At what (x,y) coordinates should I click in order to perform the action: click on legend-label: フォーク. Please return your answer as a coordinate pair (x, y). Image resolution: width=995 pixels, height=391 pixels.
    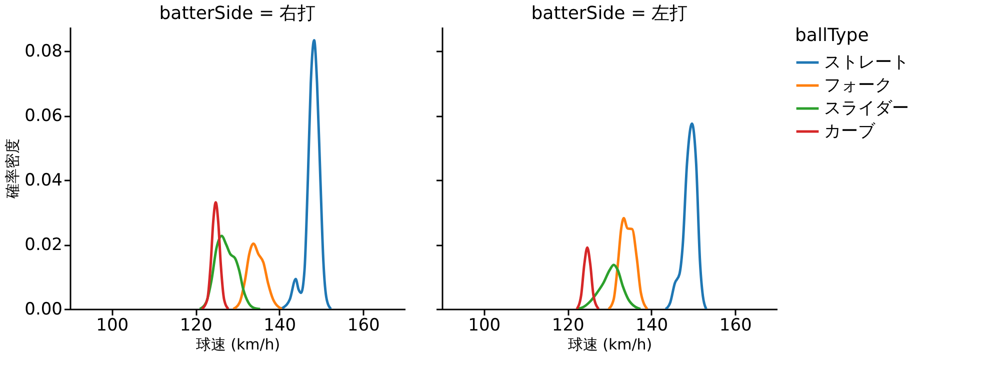
    Looking at the image, I should click on (858, 86).